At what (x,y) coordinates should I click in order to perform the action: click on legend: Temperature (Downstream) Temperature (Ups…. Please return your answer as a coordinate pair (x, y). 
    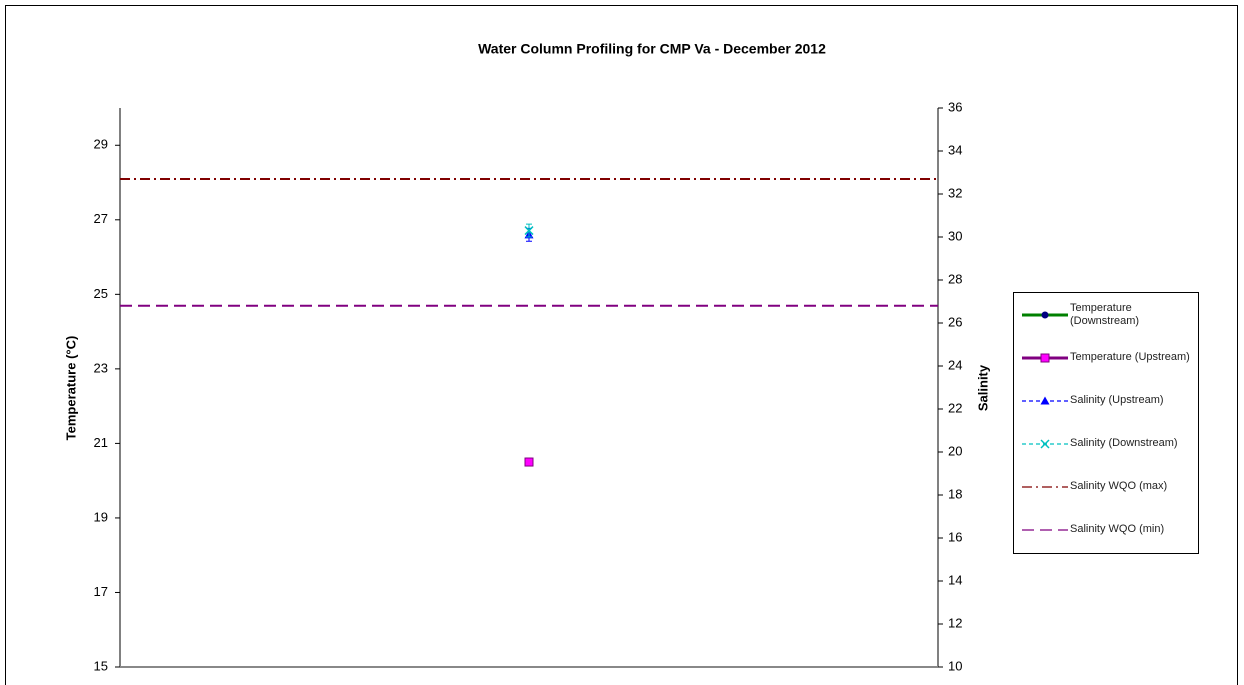
    Looking at the image, I should click on (1106, 423).